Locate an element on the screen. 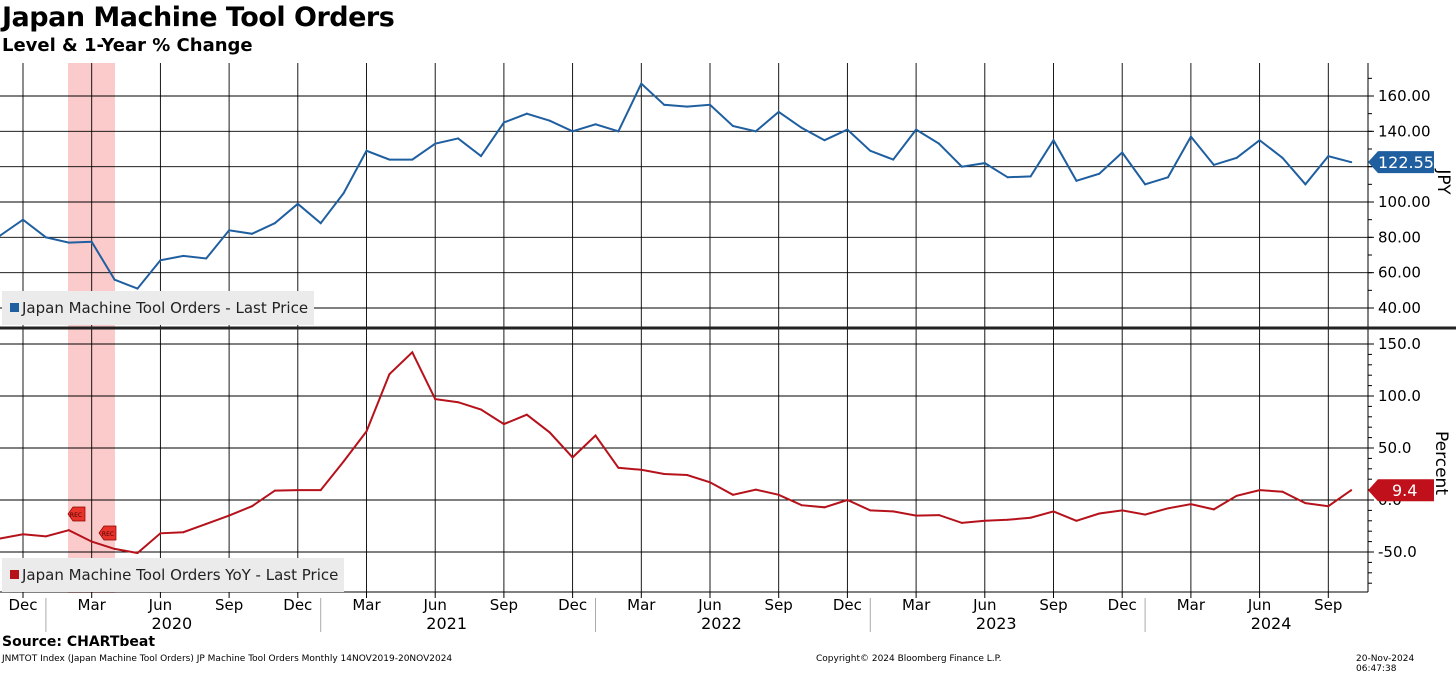  y-tick-label: 100.00 is located at coordinates (1404, 202).